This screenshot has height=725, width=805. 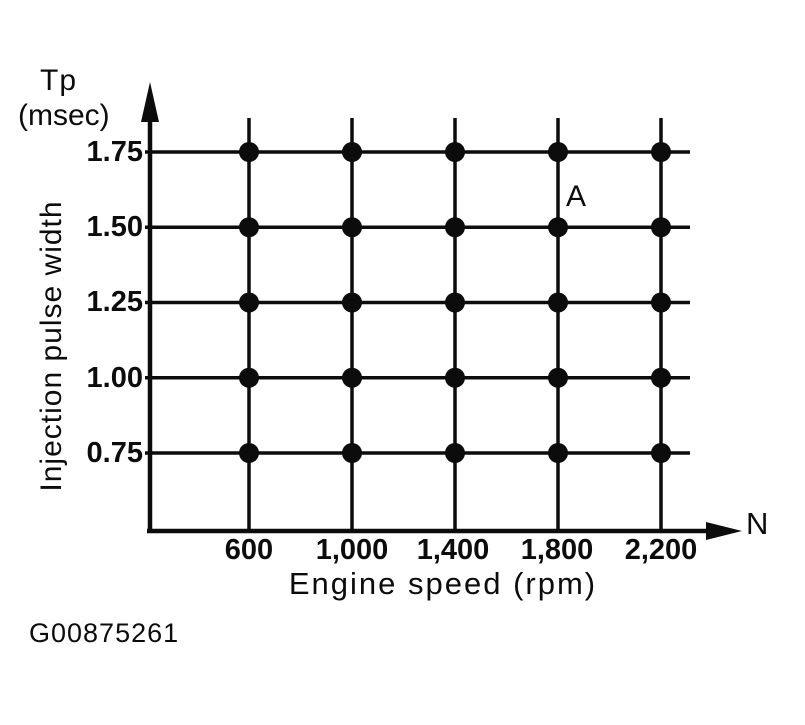 What do you see at coordinates (576, 196) in the screenshot?
I see `annotation-a: A` at bounding box center [576, 196].